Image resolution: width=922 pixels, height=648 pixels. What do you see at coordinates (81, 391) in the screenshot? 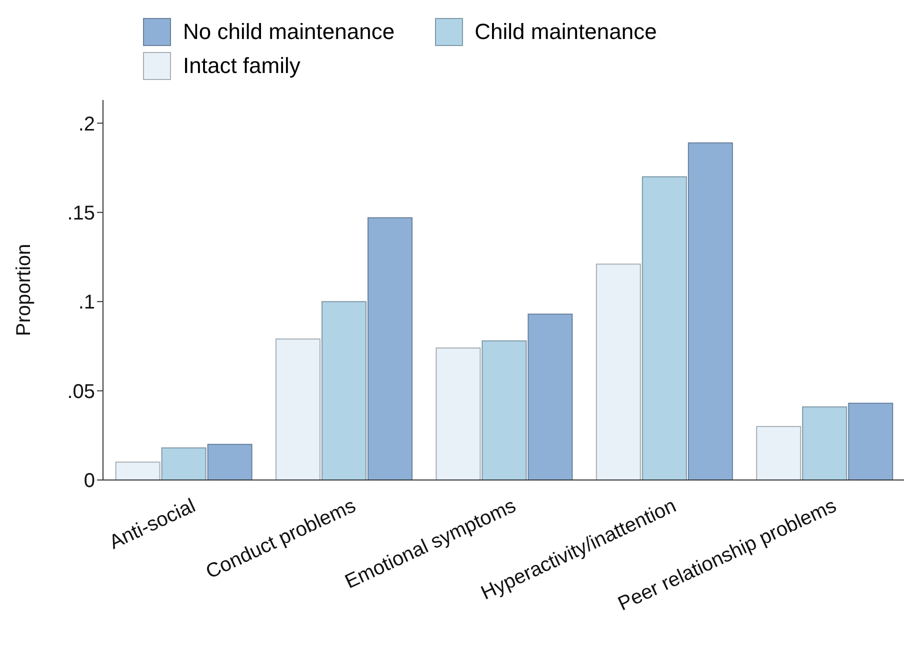
I see `y-tick-label: .05` at bounding box center [81, 391].